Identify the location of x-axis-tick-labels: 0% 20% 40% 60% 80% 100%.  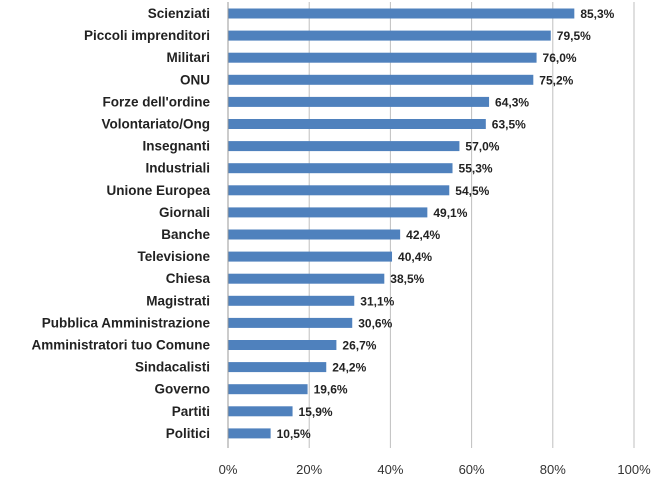
(435, 469).